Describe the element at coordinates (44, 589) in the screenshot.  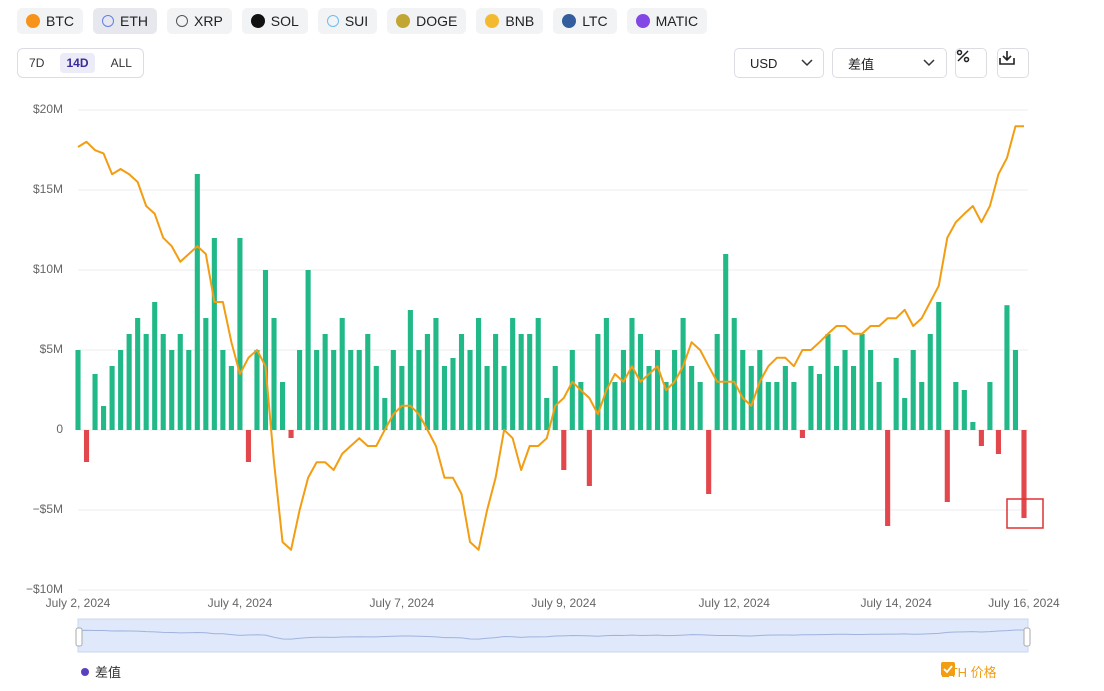
I see `y-tick-label: −$10M` at that location.